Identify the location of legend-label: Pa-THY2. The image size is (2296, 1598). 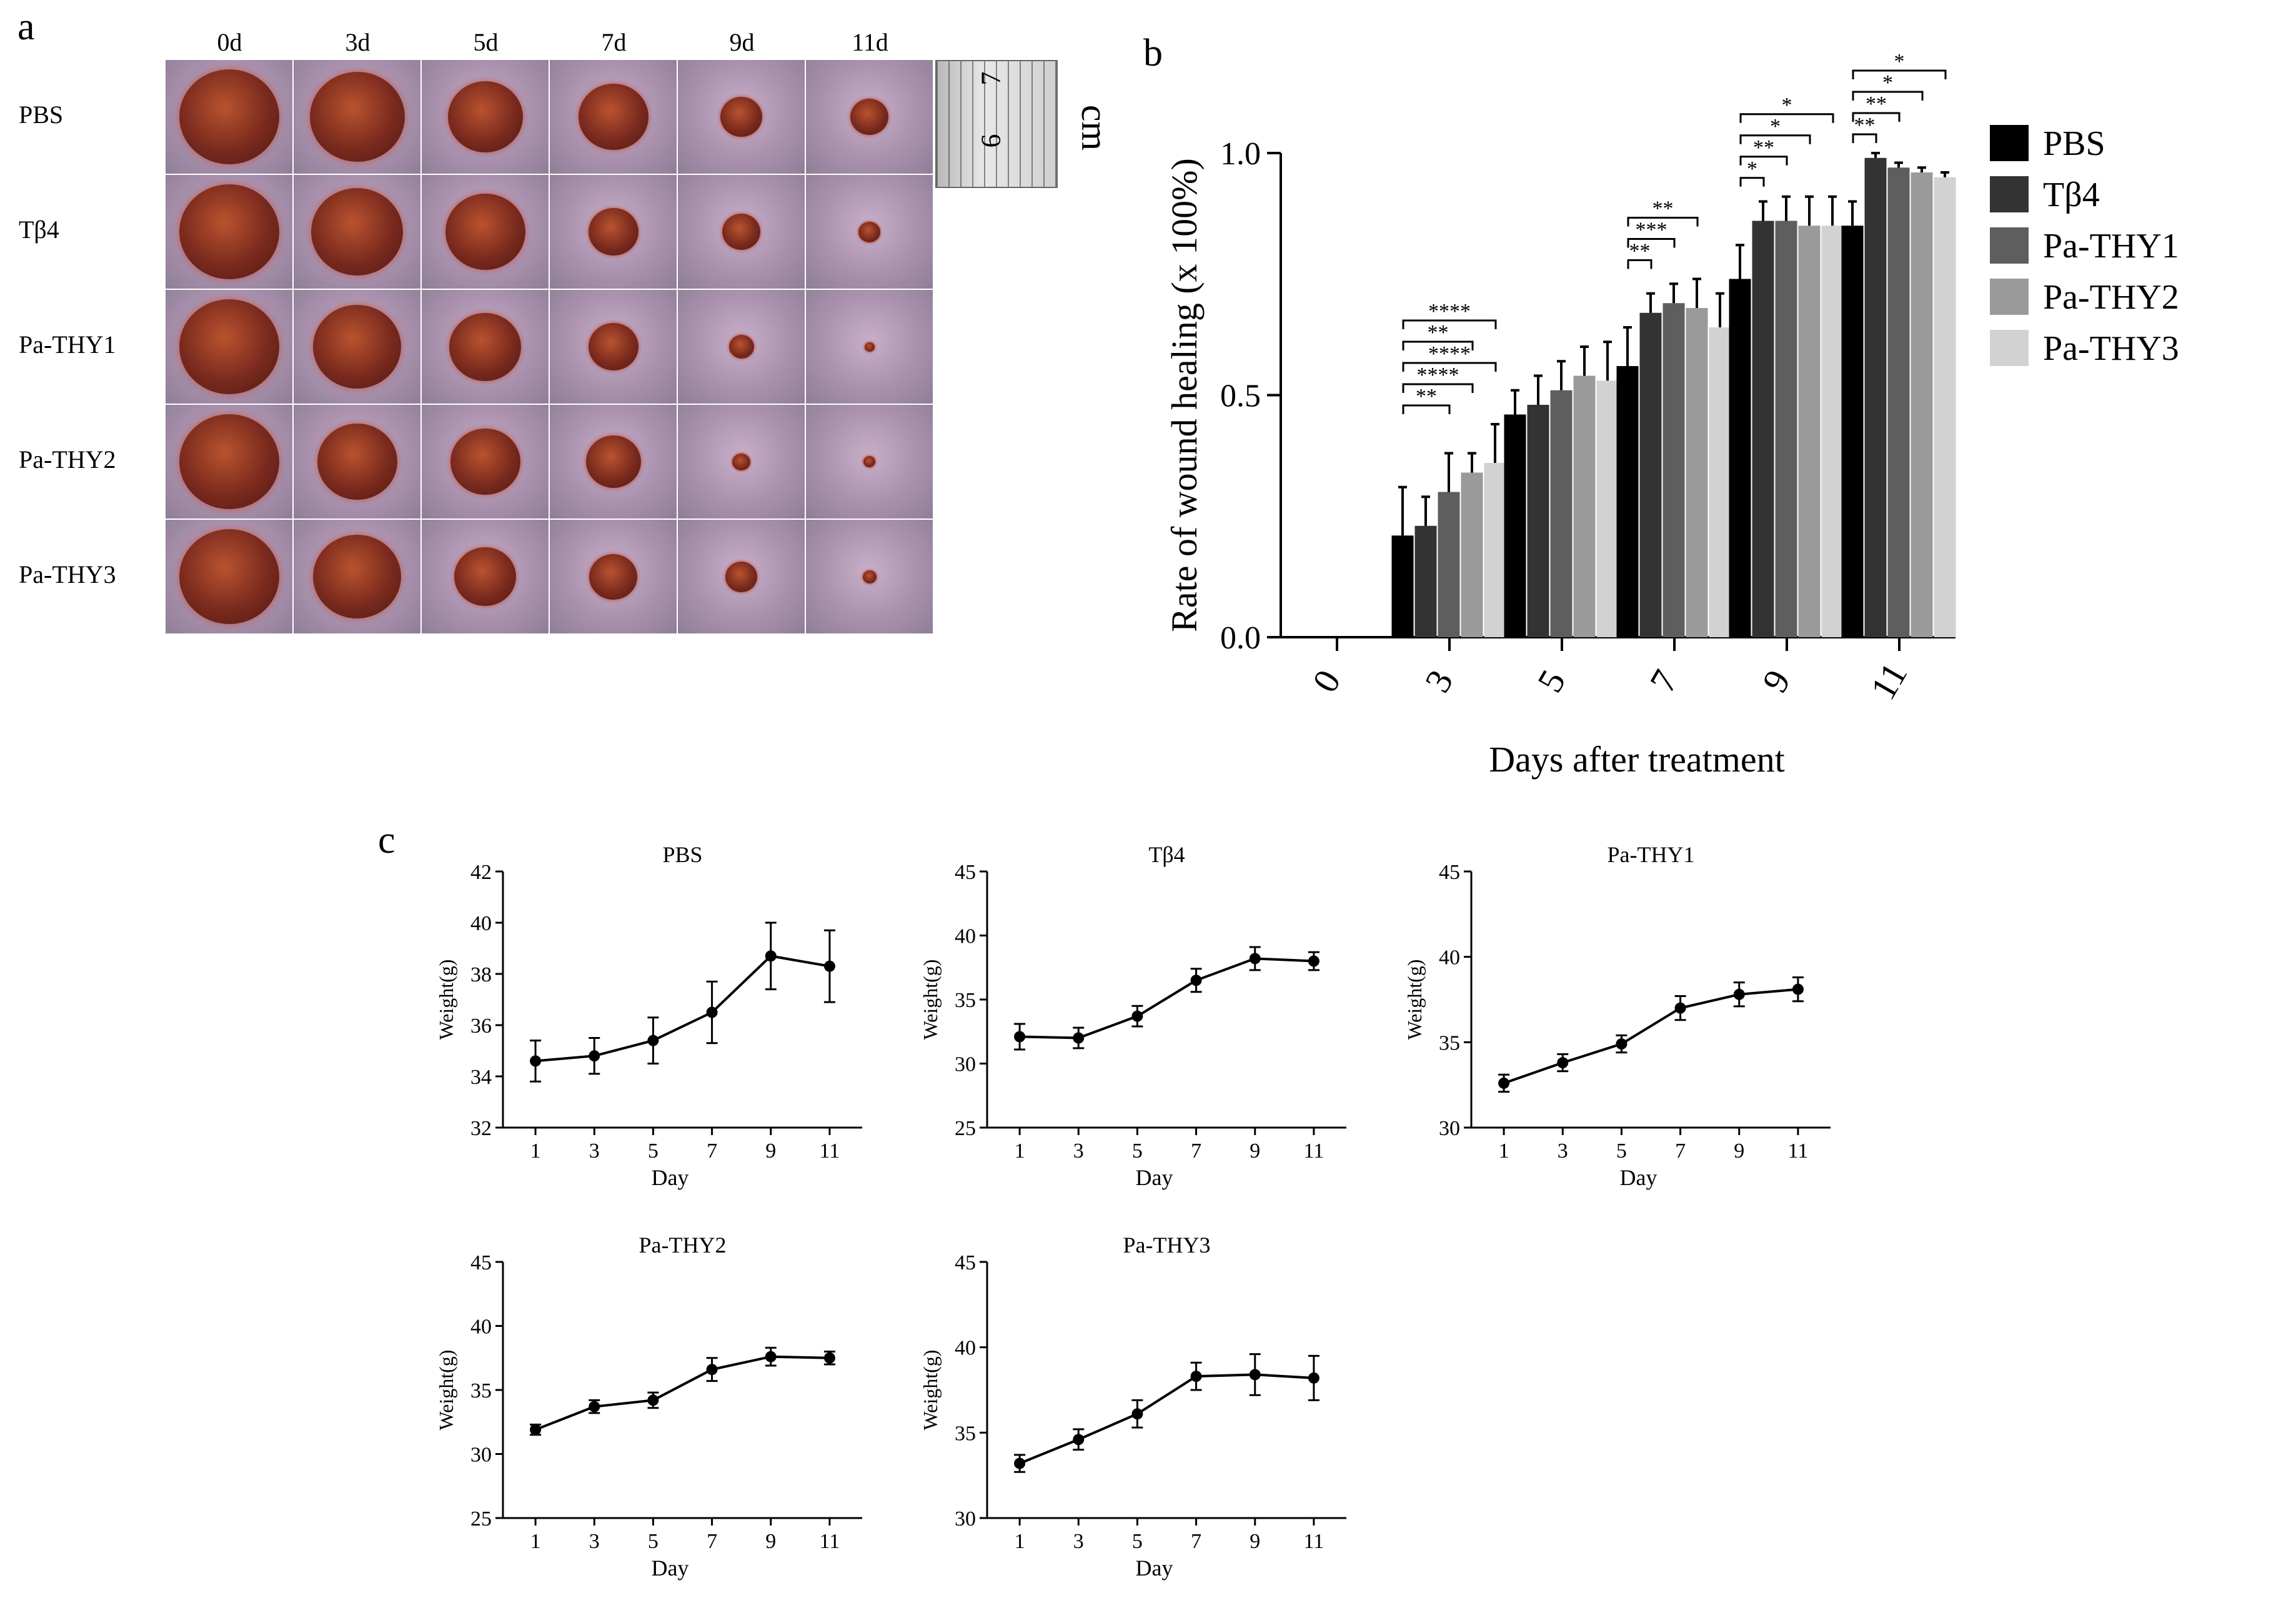
(2111, 297).